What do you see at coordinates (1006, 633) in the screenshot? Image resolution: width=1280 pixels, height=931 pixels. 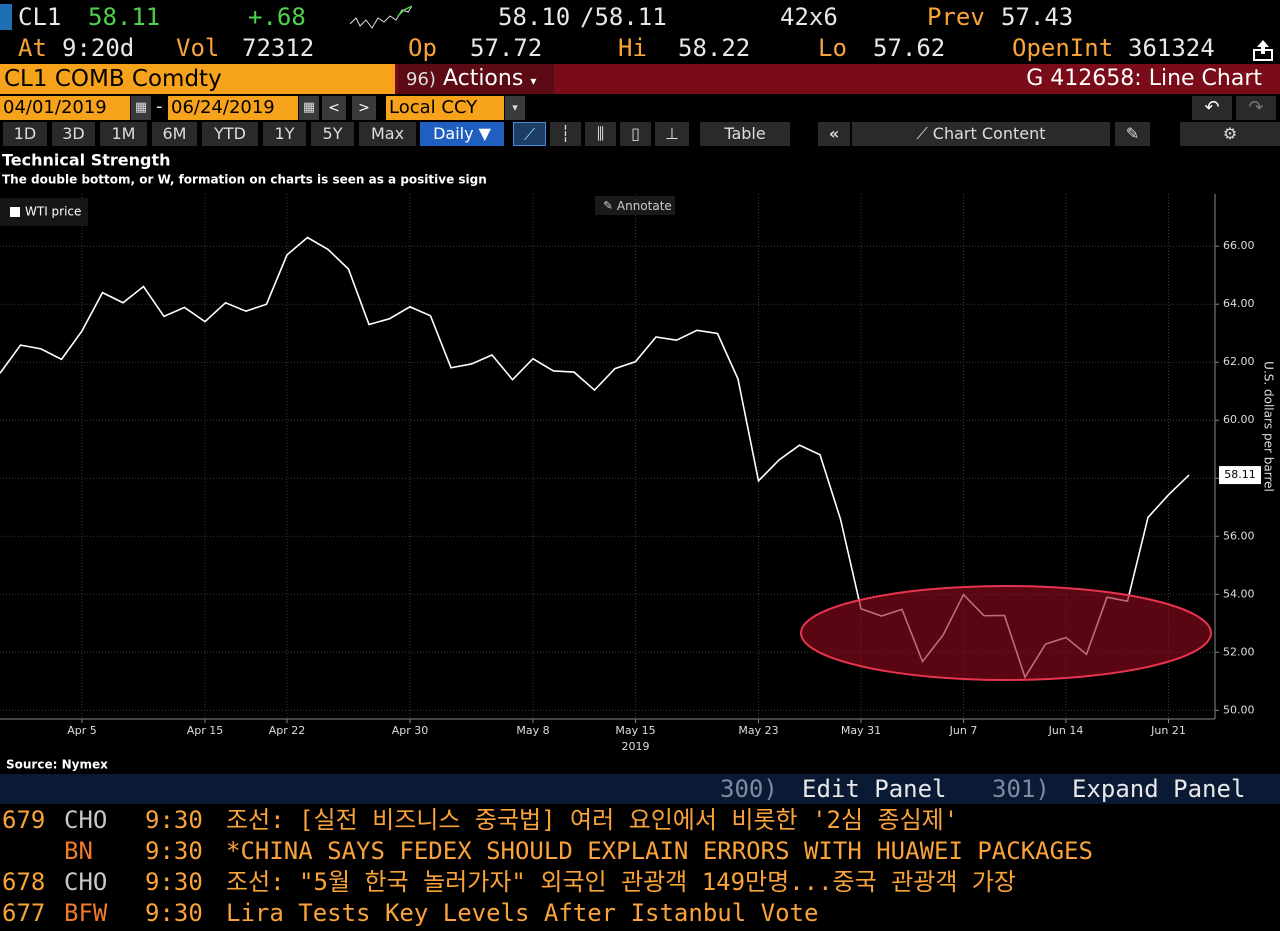 I see `highlight-ellipse` at bounding box center [1006, 633].